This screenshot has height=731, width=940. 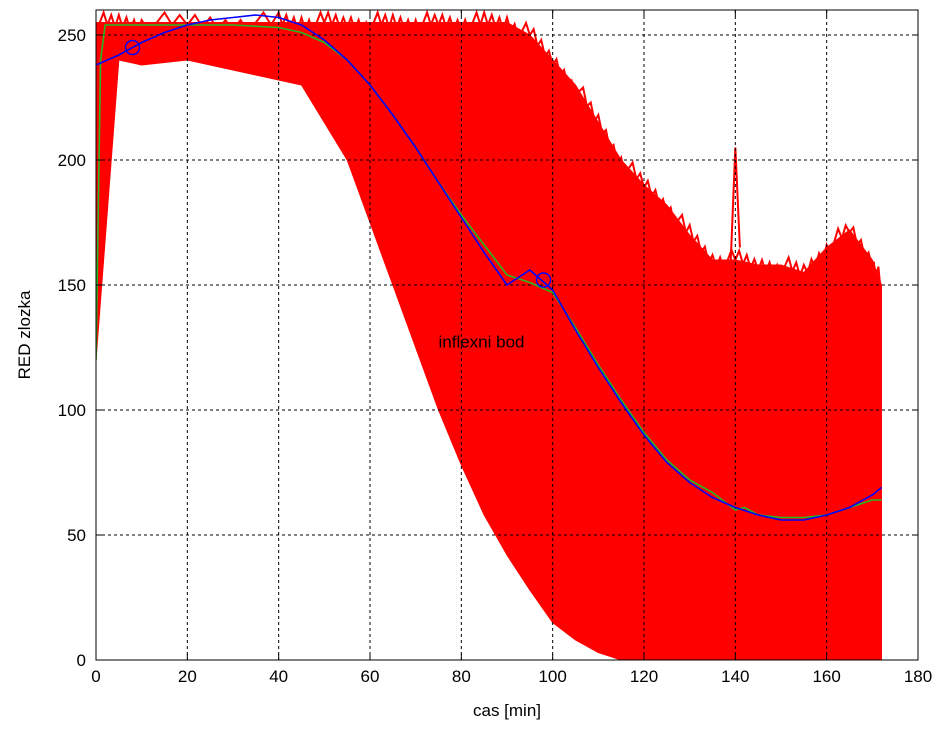 I want to click on y-tick-label: 0, so click(x=81, y=660).